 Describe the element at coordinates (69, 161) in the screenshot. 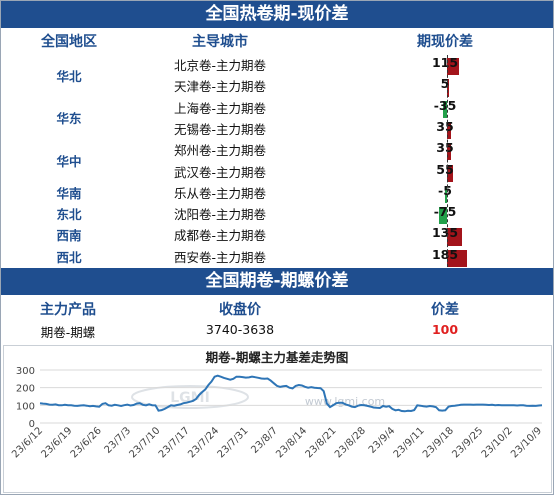

I see `region-label: 华中` at that location.